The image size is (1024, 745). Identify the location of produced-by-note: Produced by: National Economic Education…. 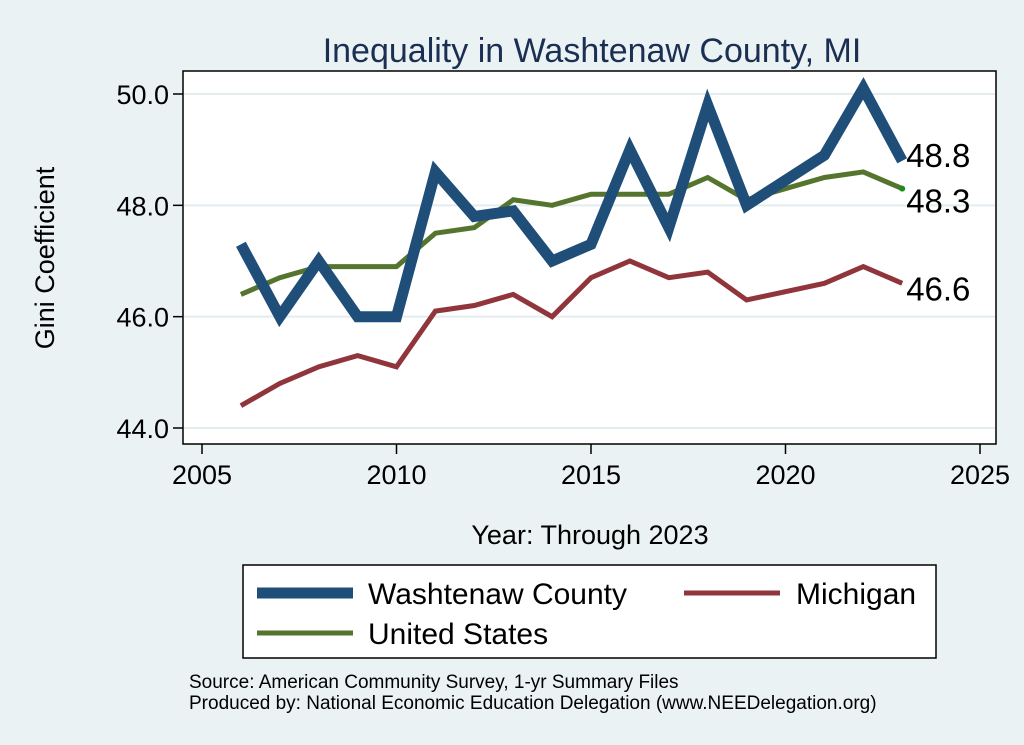
(533, 703).